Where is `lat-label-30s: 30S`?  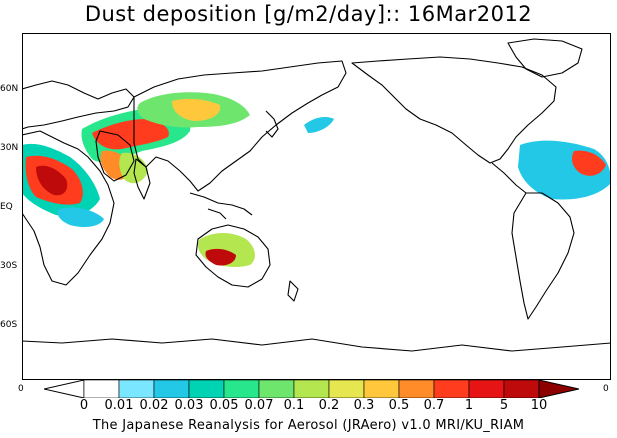
lat-label-30s: 30S is located at coordinates (9, 266).